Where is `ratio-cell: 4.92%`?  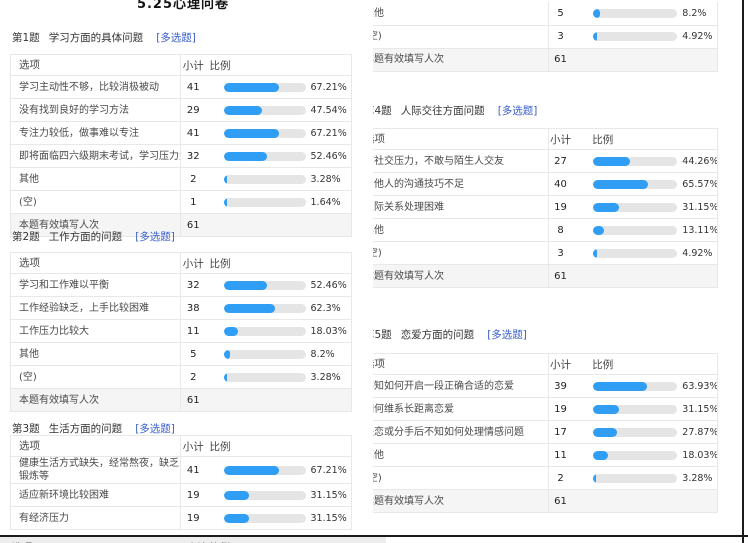 ratio-cell: 4.92% is located at coordinates (645, 37).